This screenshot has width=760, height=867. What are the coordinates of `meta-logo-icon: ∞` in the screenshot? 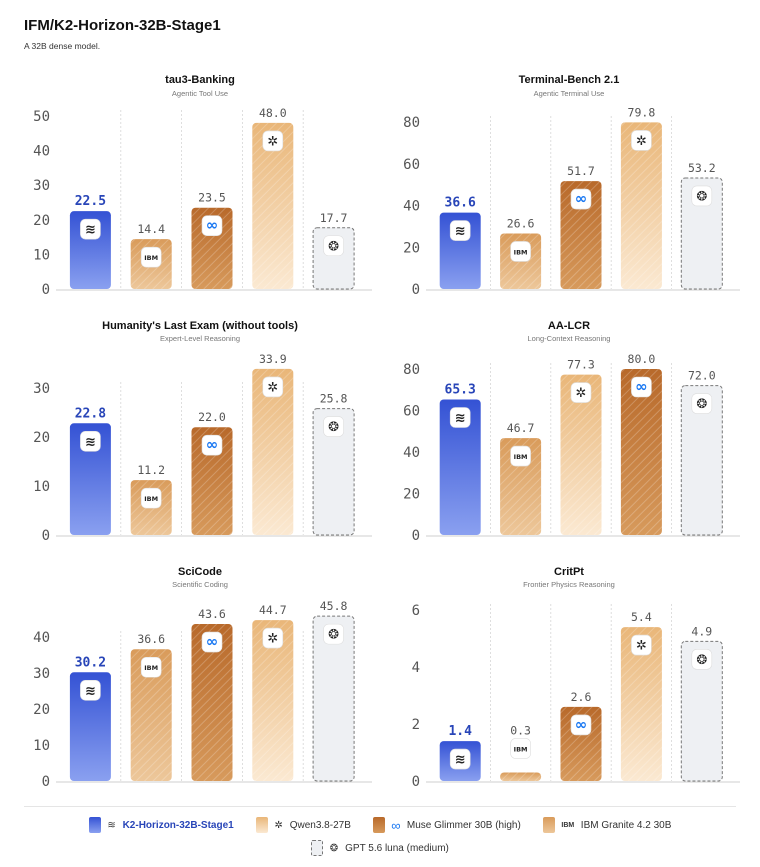 It's located at (581, 724).